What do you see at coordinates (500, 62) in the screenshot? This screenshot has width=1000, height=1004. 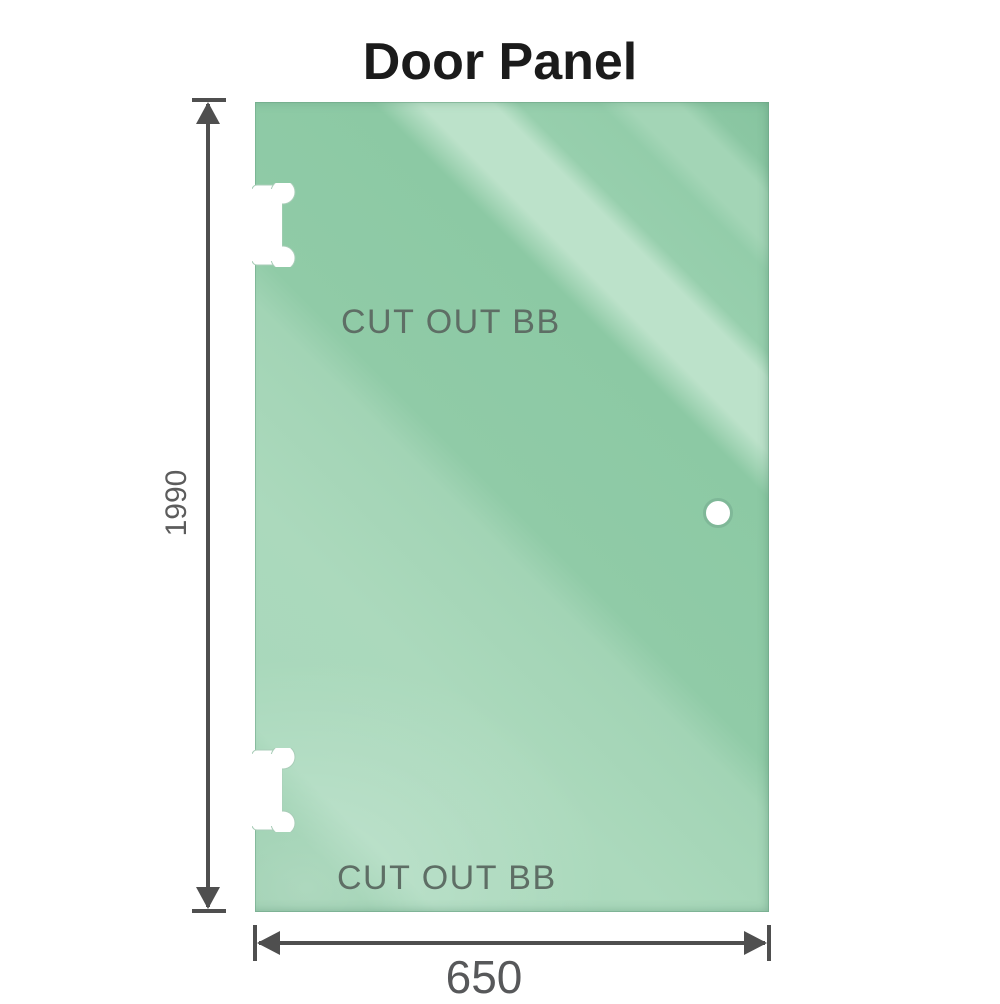 I see `page-title: Door Panel` at bounding box center [500, 62].